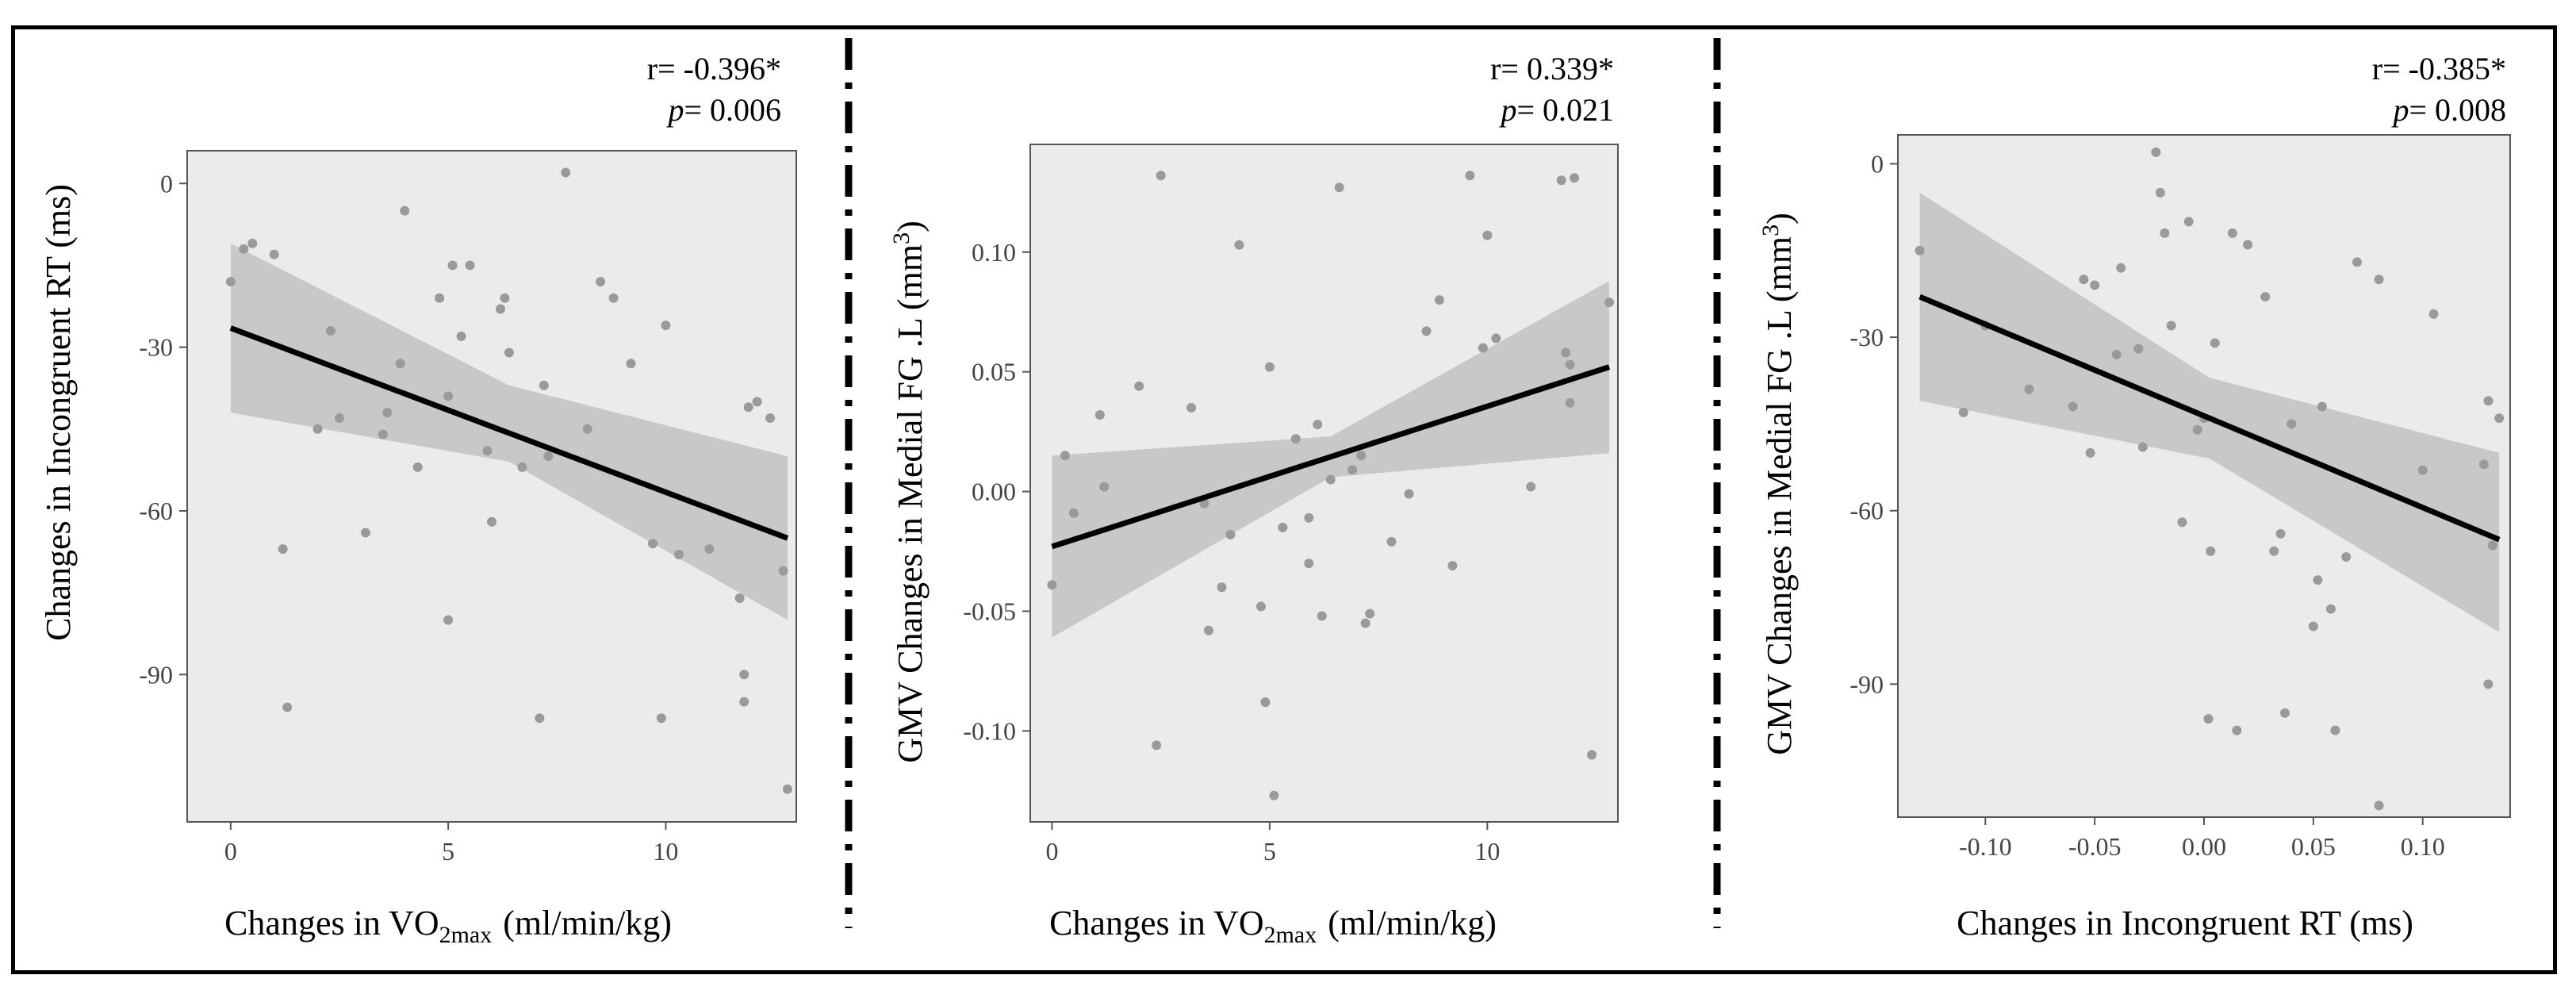  I want to click on panel-3-r-stat: r= -0.385*, so click(2439, 68).